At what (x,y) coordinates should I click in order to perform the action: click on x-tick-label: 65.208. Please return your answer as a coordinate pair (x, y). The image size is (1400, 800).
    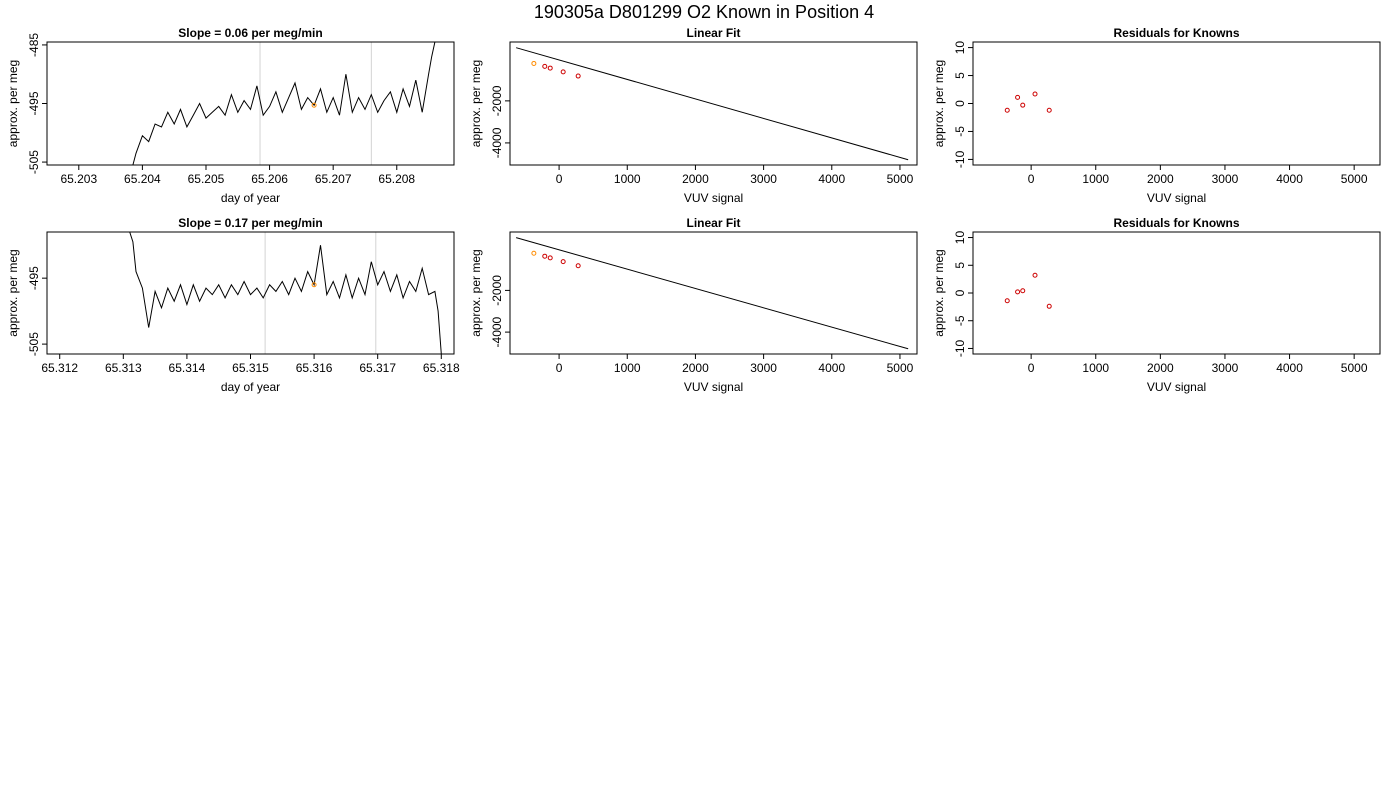
    Looking at the image, I should click on (396, 179).